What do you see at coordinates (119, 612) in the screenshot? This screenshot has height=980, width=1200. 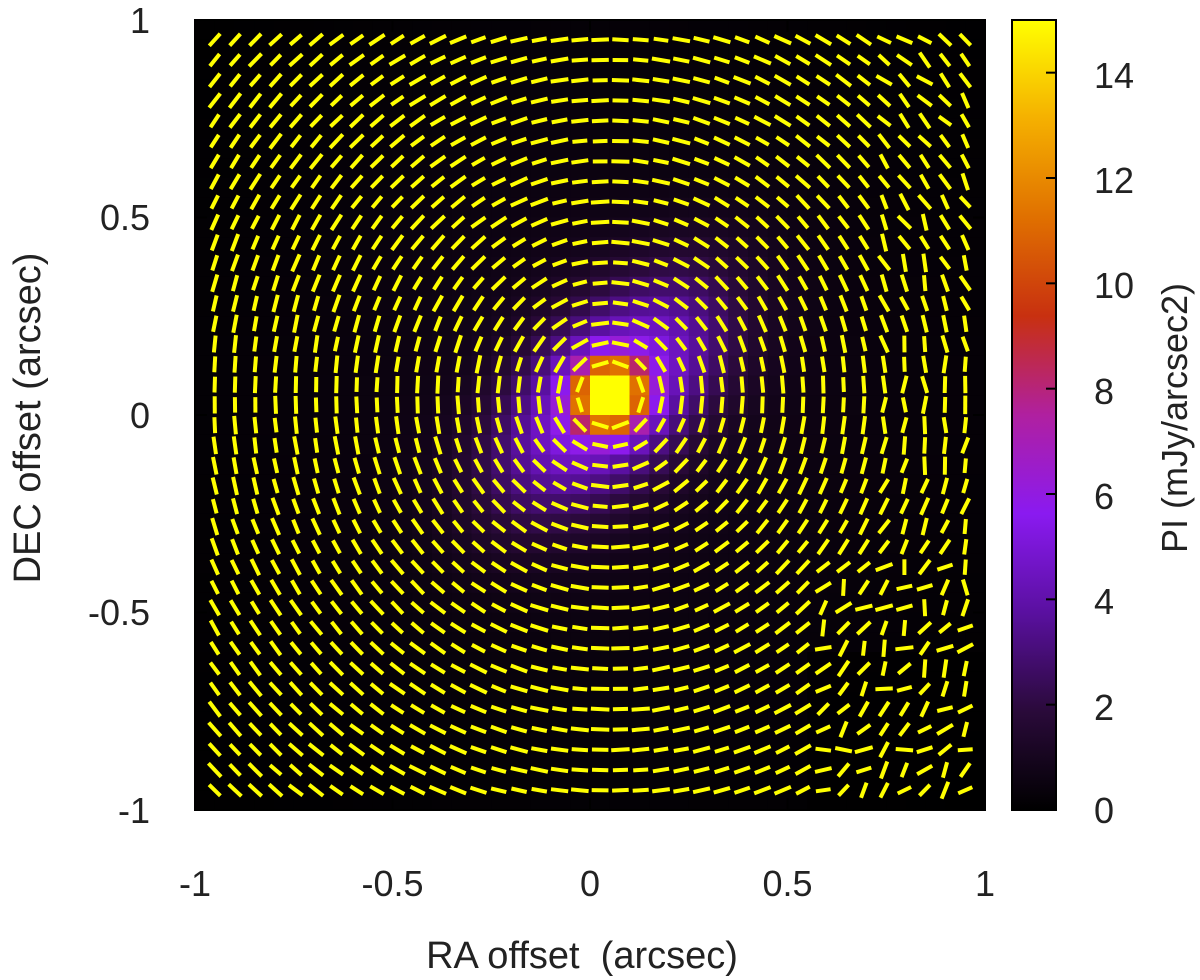 I see `y-tick-label: -0.5` at bounding box center [119, 612].